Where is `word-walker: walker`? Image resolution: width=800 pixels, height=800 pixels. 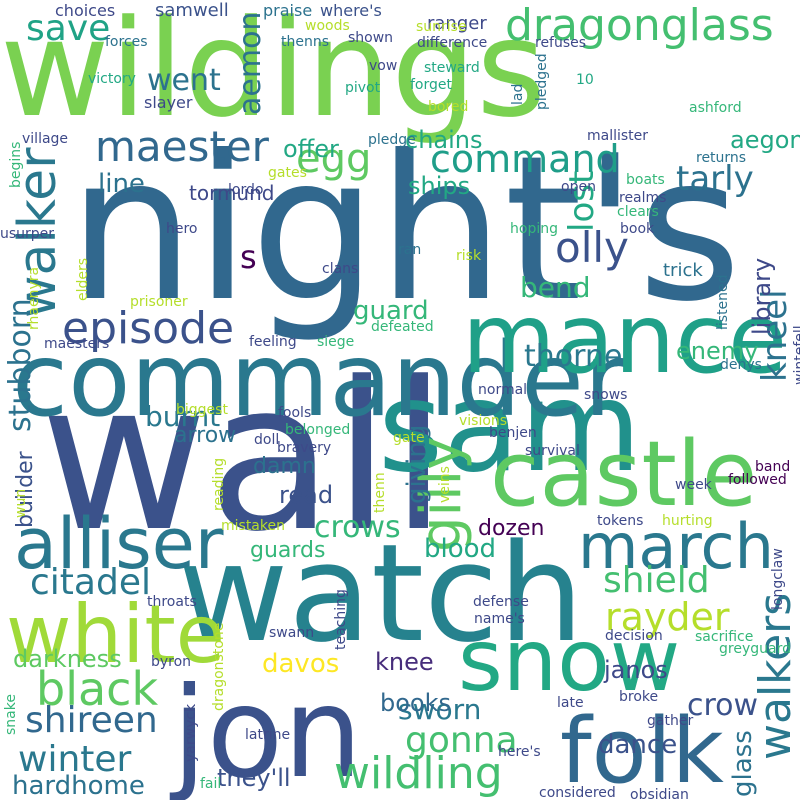 word-walker: walker is located at coordinates (38, 232).